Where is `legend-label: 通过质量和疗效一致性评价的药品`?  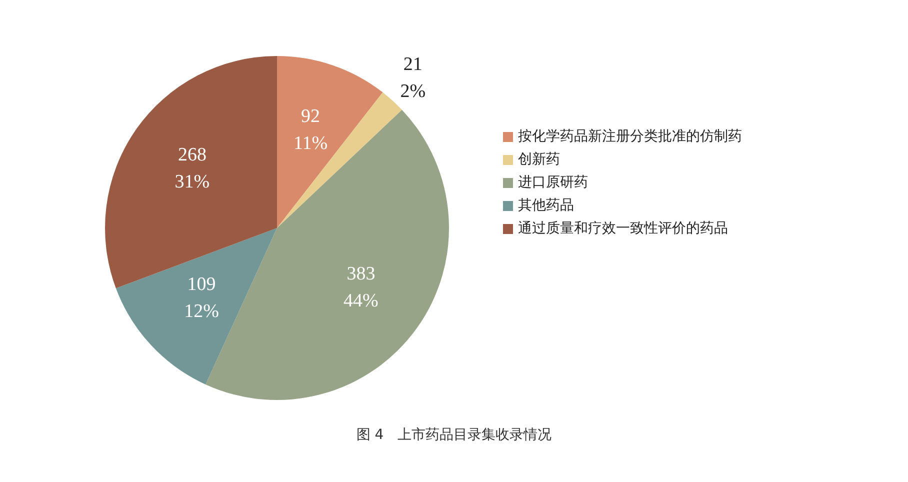 legend-label: 通过质量和疗效一致性评价的药品 is located at coordinates (623, 228).